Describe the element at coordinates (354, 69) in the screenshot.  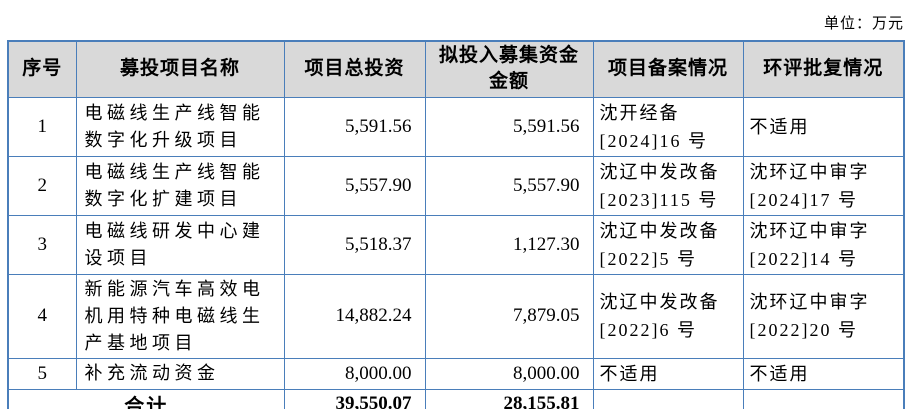
I see `header-total-investment: 项目总投资` at that location.